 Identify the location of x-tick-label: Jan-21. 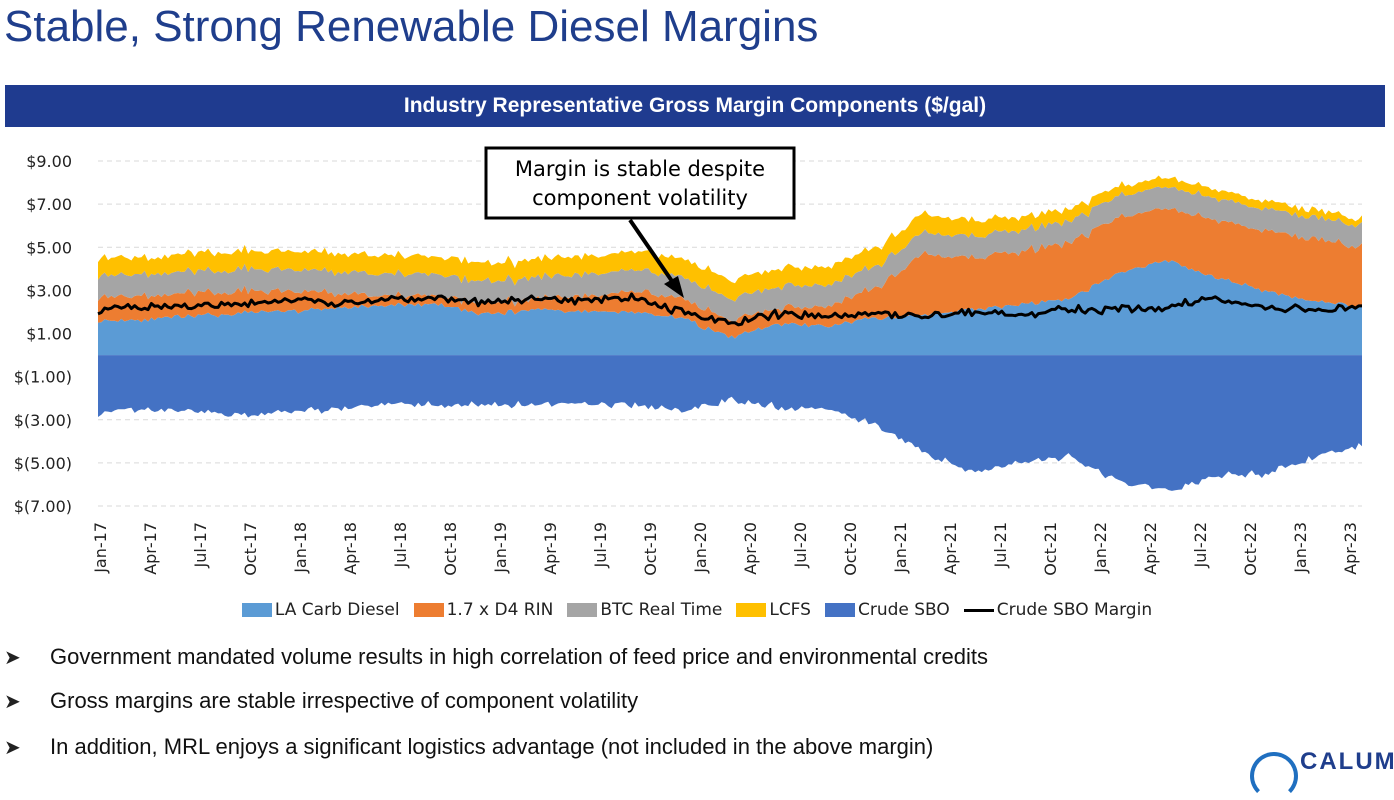
(900, 548).